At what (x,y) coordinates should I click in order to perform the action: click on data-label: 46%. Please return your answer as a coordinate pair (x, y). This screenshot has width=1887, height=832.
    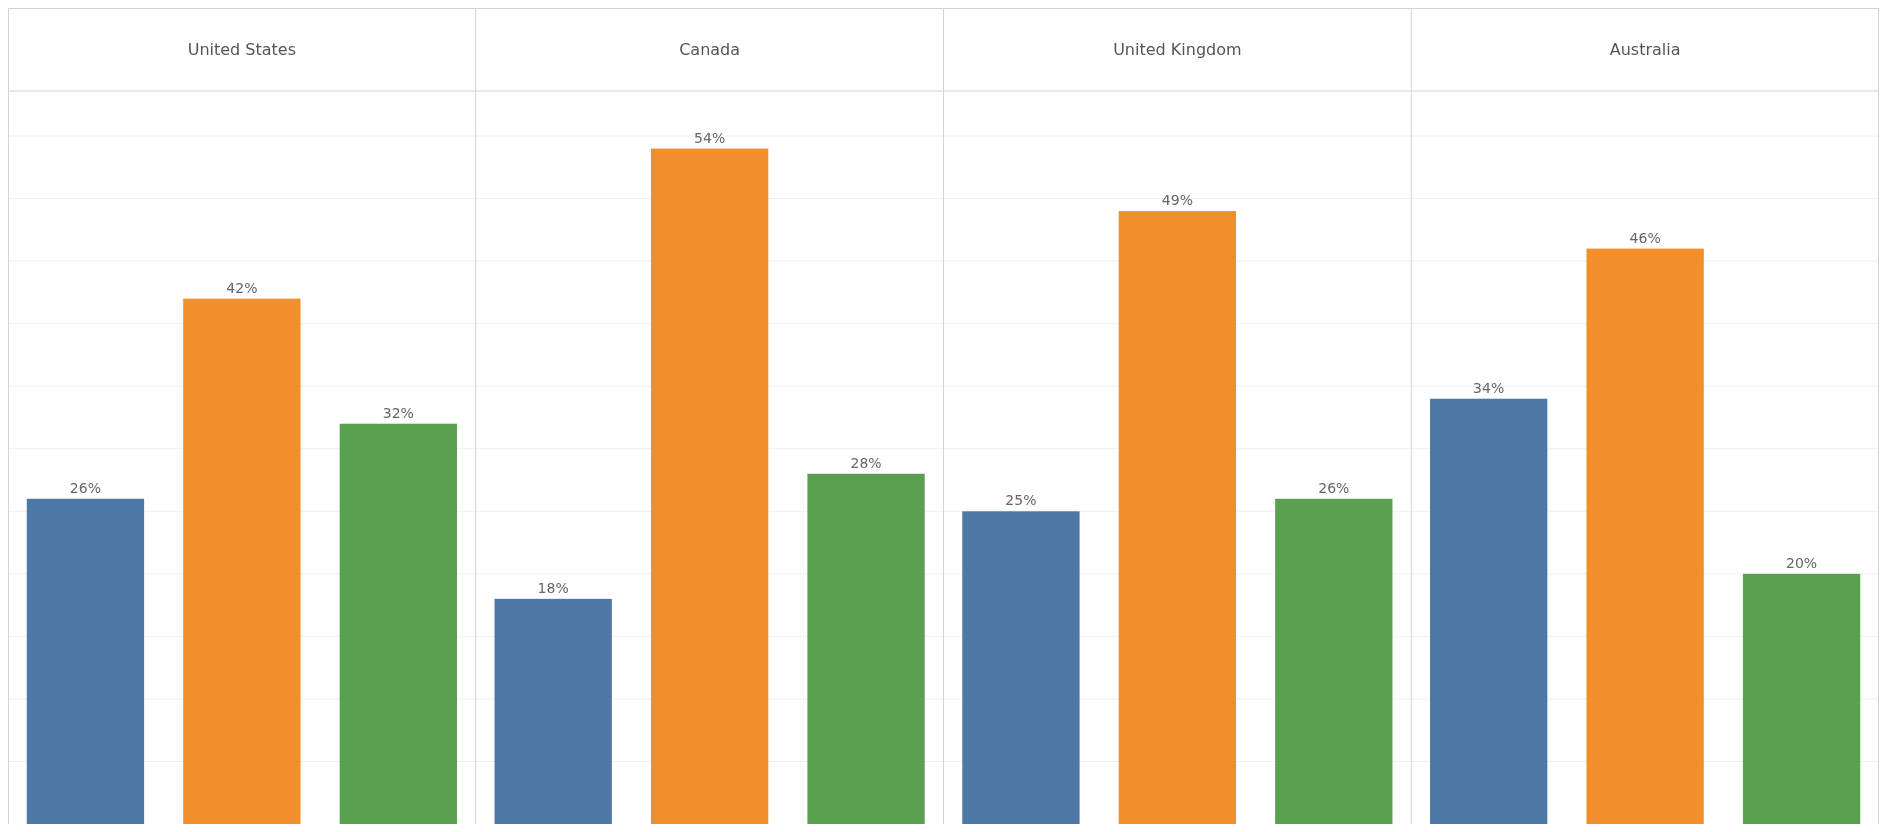
    Looking at the image, I should click on (1645, 237).